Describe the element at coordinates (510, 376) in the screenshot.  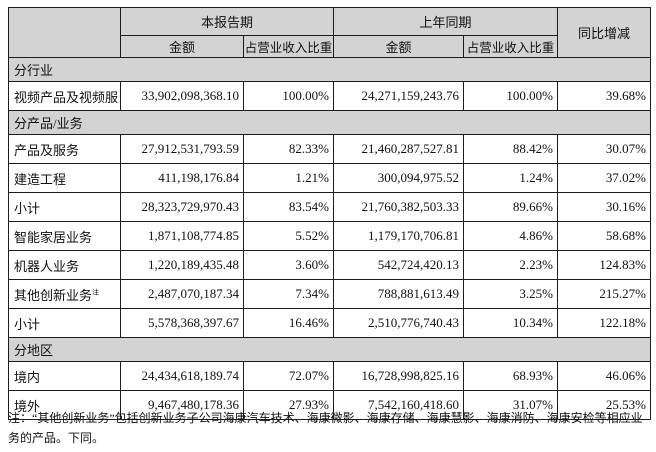
I see `cell-prior-pct: 68.93%` at that location.